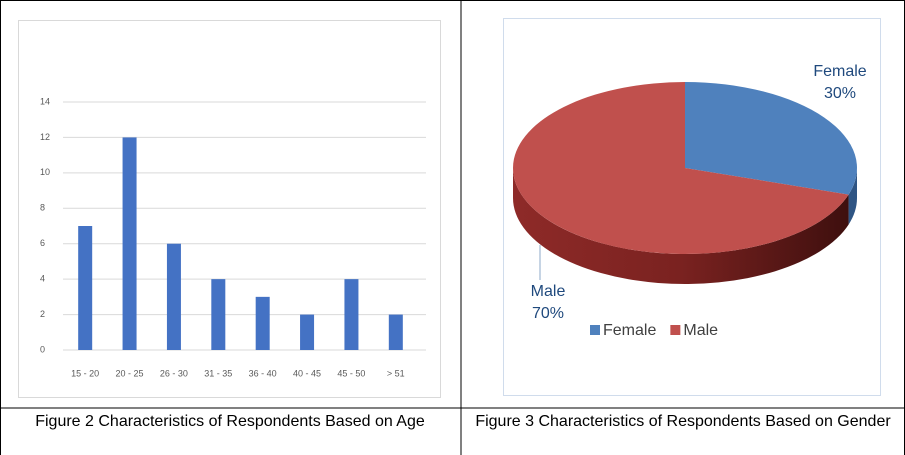  What do you see at coordinates (45, 172) in the screenshot?
I see `y-tick-label: 10` at bounding box center [45, 172].